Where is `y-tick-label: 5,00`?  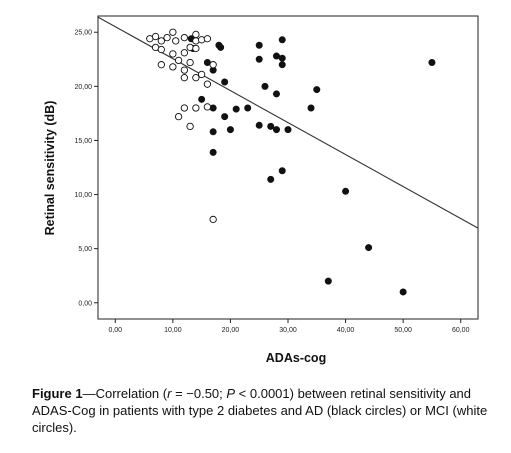
y-tick-label: 5,00 is located at coordinates (85, 249).